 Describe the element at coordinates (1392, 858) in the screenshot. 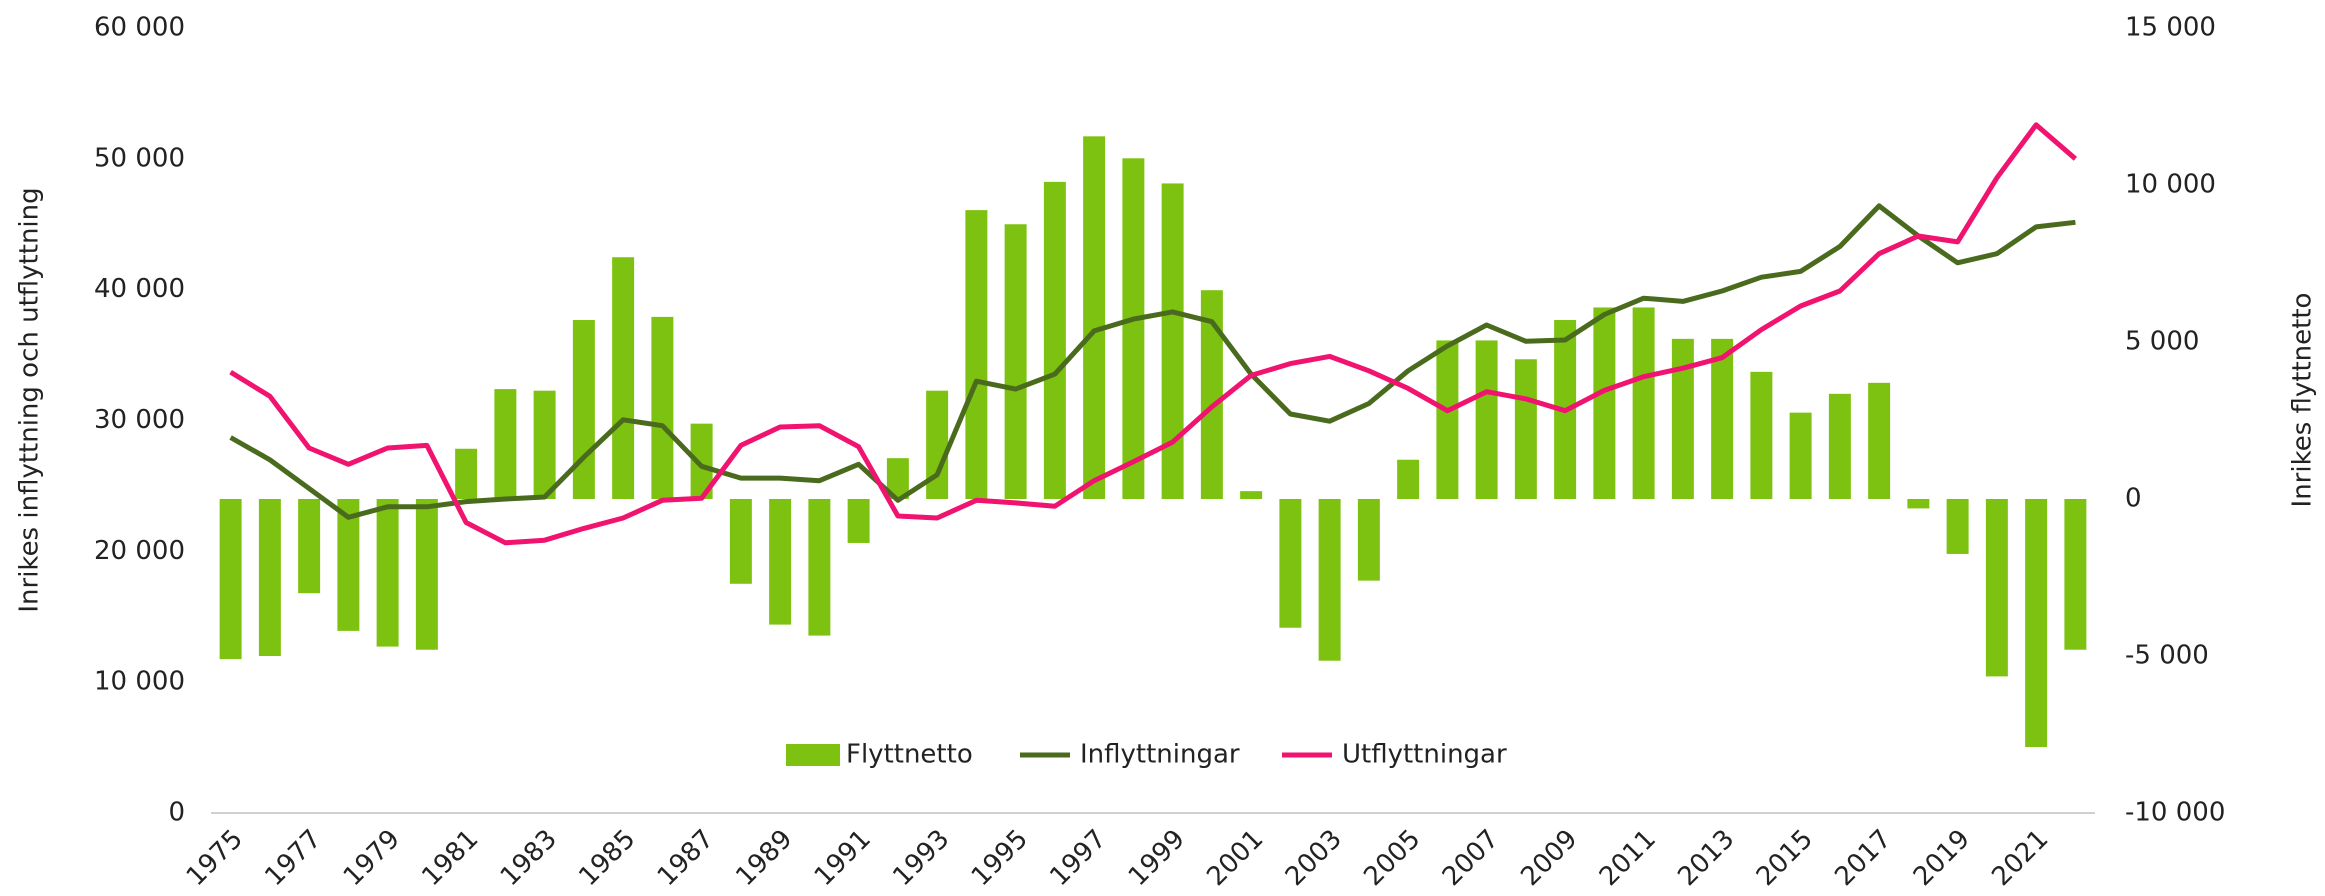

I see `x-tick-label: 2005` at that location.